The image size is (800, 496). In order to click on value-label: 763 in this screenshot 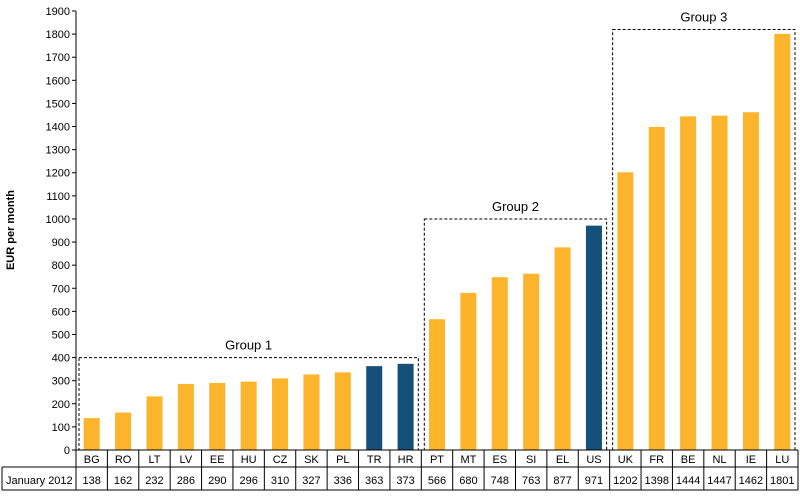, I will do `click(531, 481)`.